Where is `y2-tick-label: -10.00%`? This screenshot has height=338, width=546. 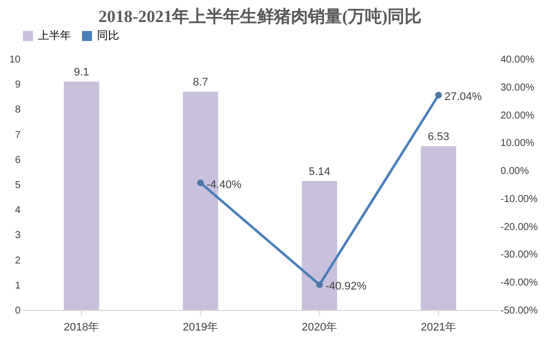 y2-tick-label: -10.00% is located at coordinates (519, 199).